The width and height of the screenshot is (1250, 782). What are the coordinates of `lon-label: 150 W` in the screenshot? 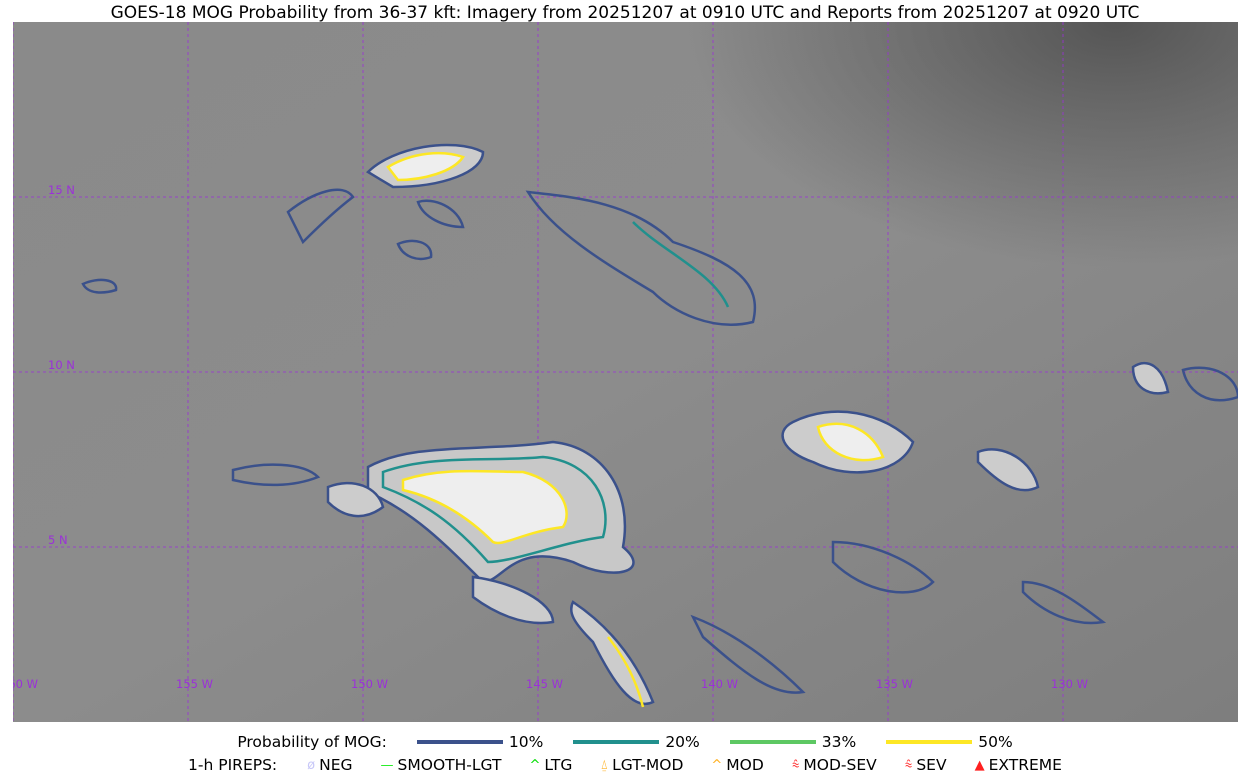 It's located at (369, 684).